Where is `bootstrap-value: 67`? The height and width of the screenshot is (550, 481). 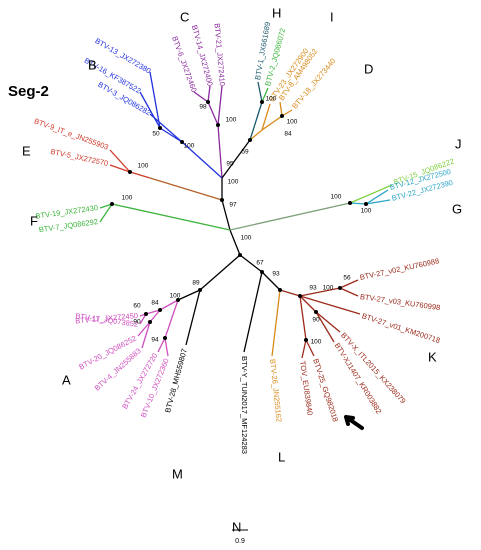 bootstrap-value: 67 is located at coordinates (260, 263).